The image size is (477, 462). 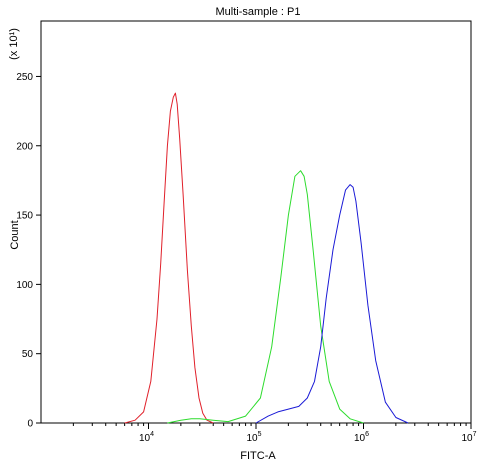 I want to click on x-tick-exponent: 6, so click(x=367, y=434).